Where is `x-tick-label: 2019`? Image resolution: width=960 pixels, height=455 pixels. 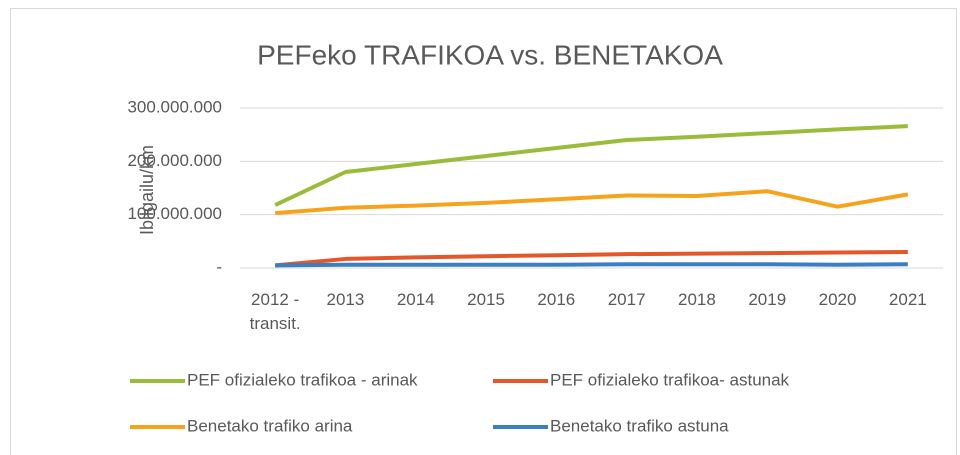 x-tick-label: 2019 is located at coordinates (767, 299).